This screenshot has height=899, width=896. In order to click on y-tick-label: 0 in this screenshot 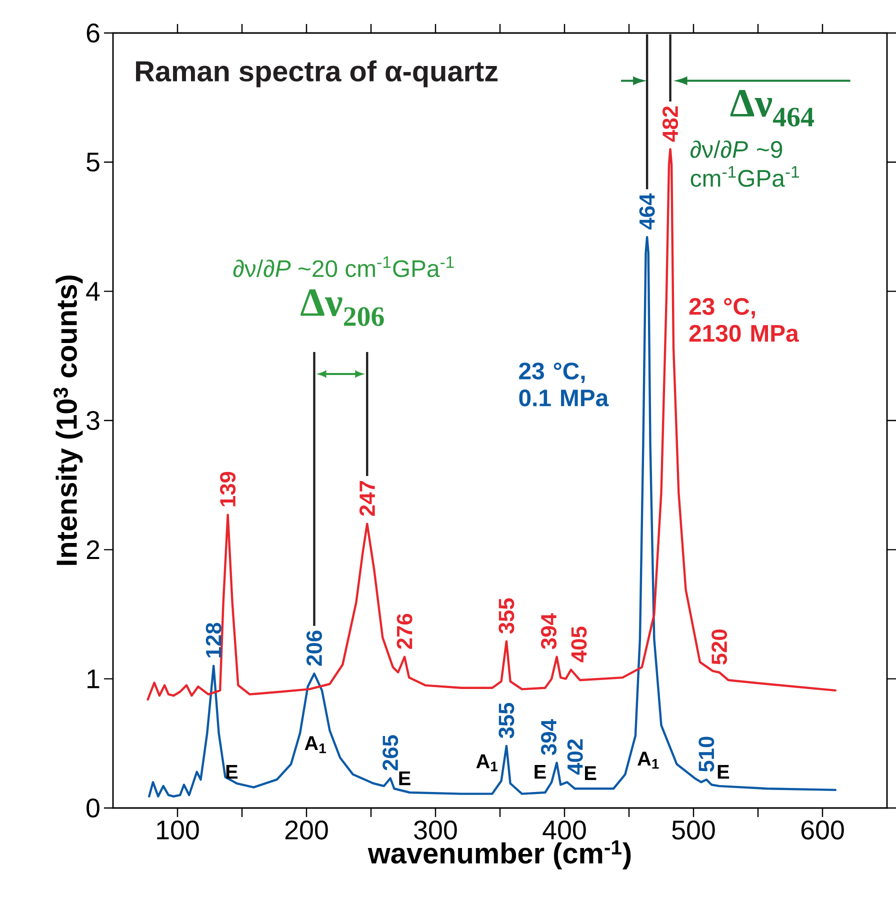, I will do `click(93, 808)`.